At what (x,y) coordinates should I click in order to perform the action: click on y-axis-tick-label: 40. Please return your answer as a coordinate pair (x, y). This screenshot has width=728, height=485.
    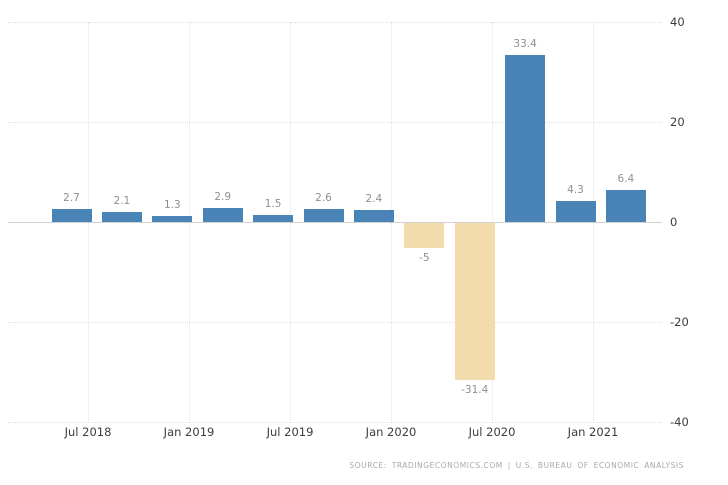
    Looking at the image, I should click on (677, 22).